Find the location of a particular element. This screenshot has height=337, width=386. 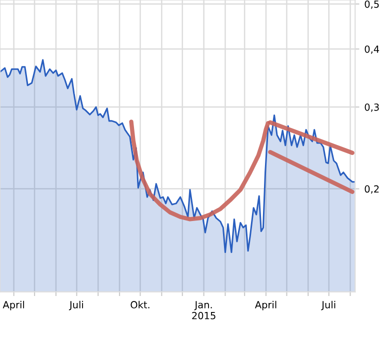

y-tick-label: 0,2 is located at coordinates (371, 189).